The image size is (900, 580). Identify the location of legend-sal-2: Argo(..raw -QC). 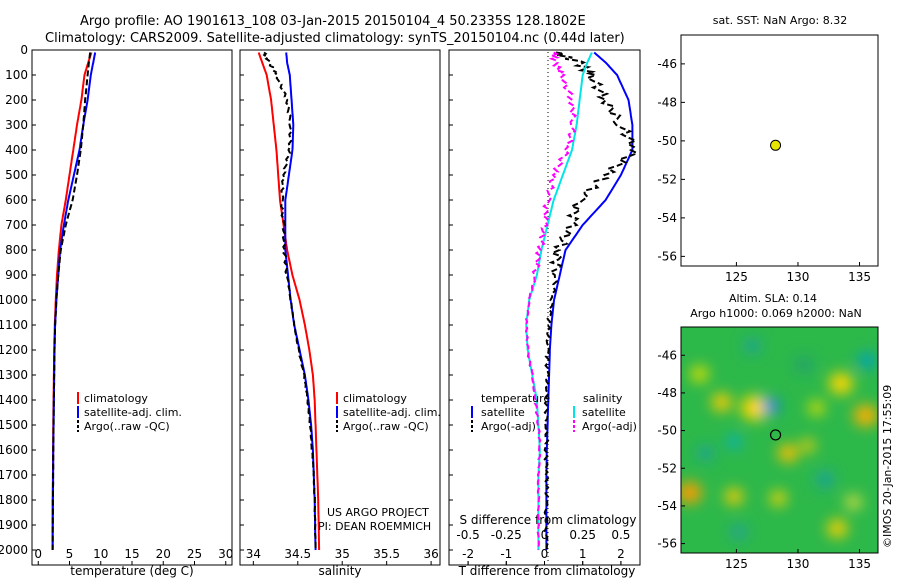
(386, 426).